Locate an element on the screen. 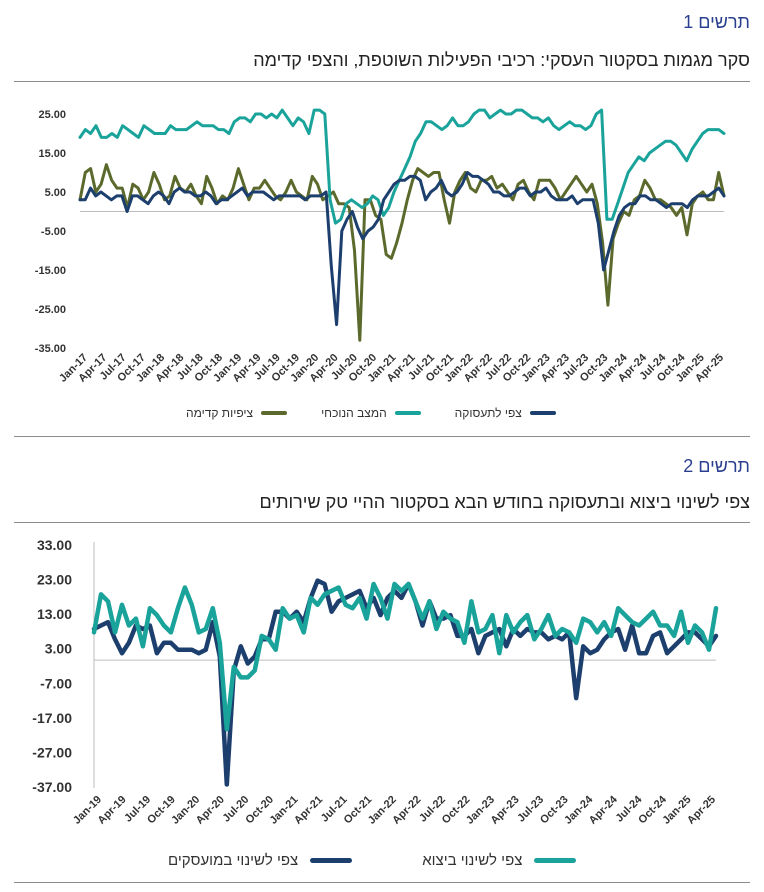 This screenshot has height=892, width=764. legend-item-employees-forecast: צפי לשינוי במועסקים is located at coordinates (260, 860).